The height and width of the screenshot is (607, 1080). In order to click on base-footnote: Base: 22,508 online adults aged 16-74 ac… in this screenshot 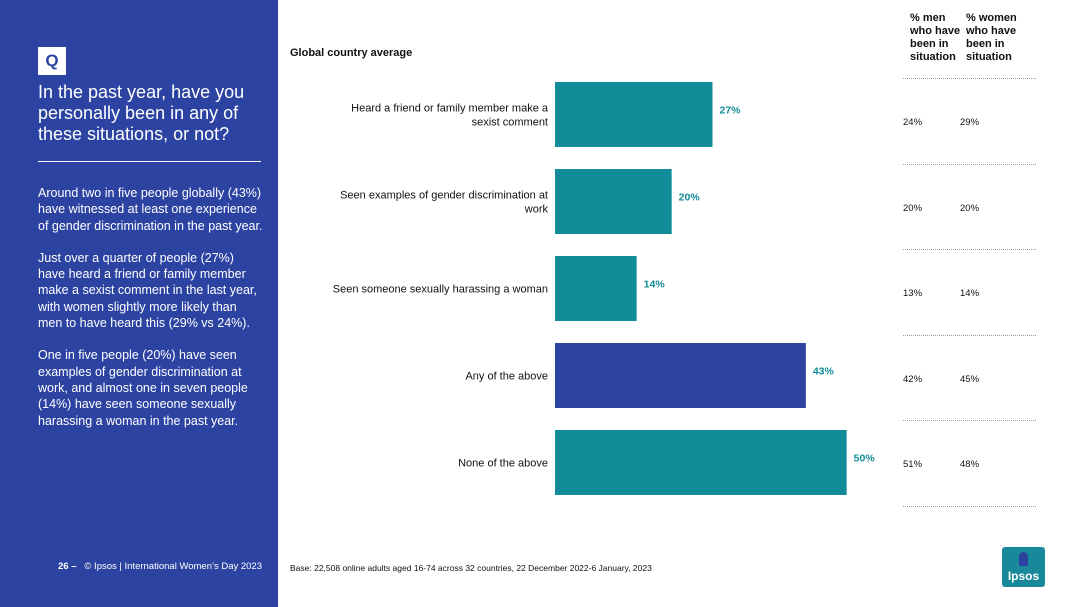, I will do `click(471, 568)`.